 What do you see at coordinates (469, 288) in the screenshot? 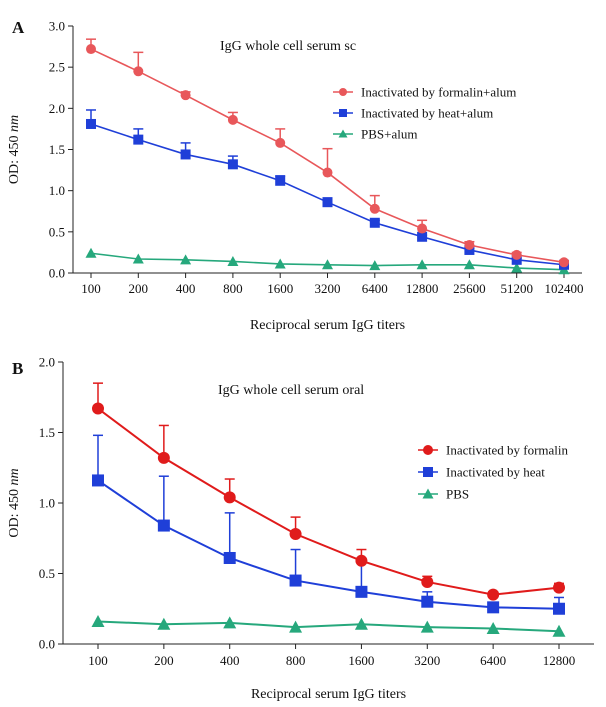
I see `x-tick-label: 25600` at bounding box center [469, 288].